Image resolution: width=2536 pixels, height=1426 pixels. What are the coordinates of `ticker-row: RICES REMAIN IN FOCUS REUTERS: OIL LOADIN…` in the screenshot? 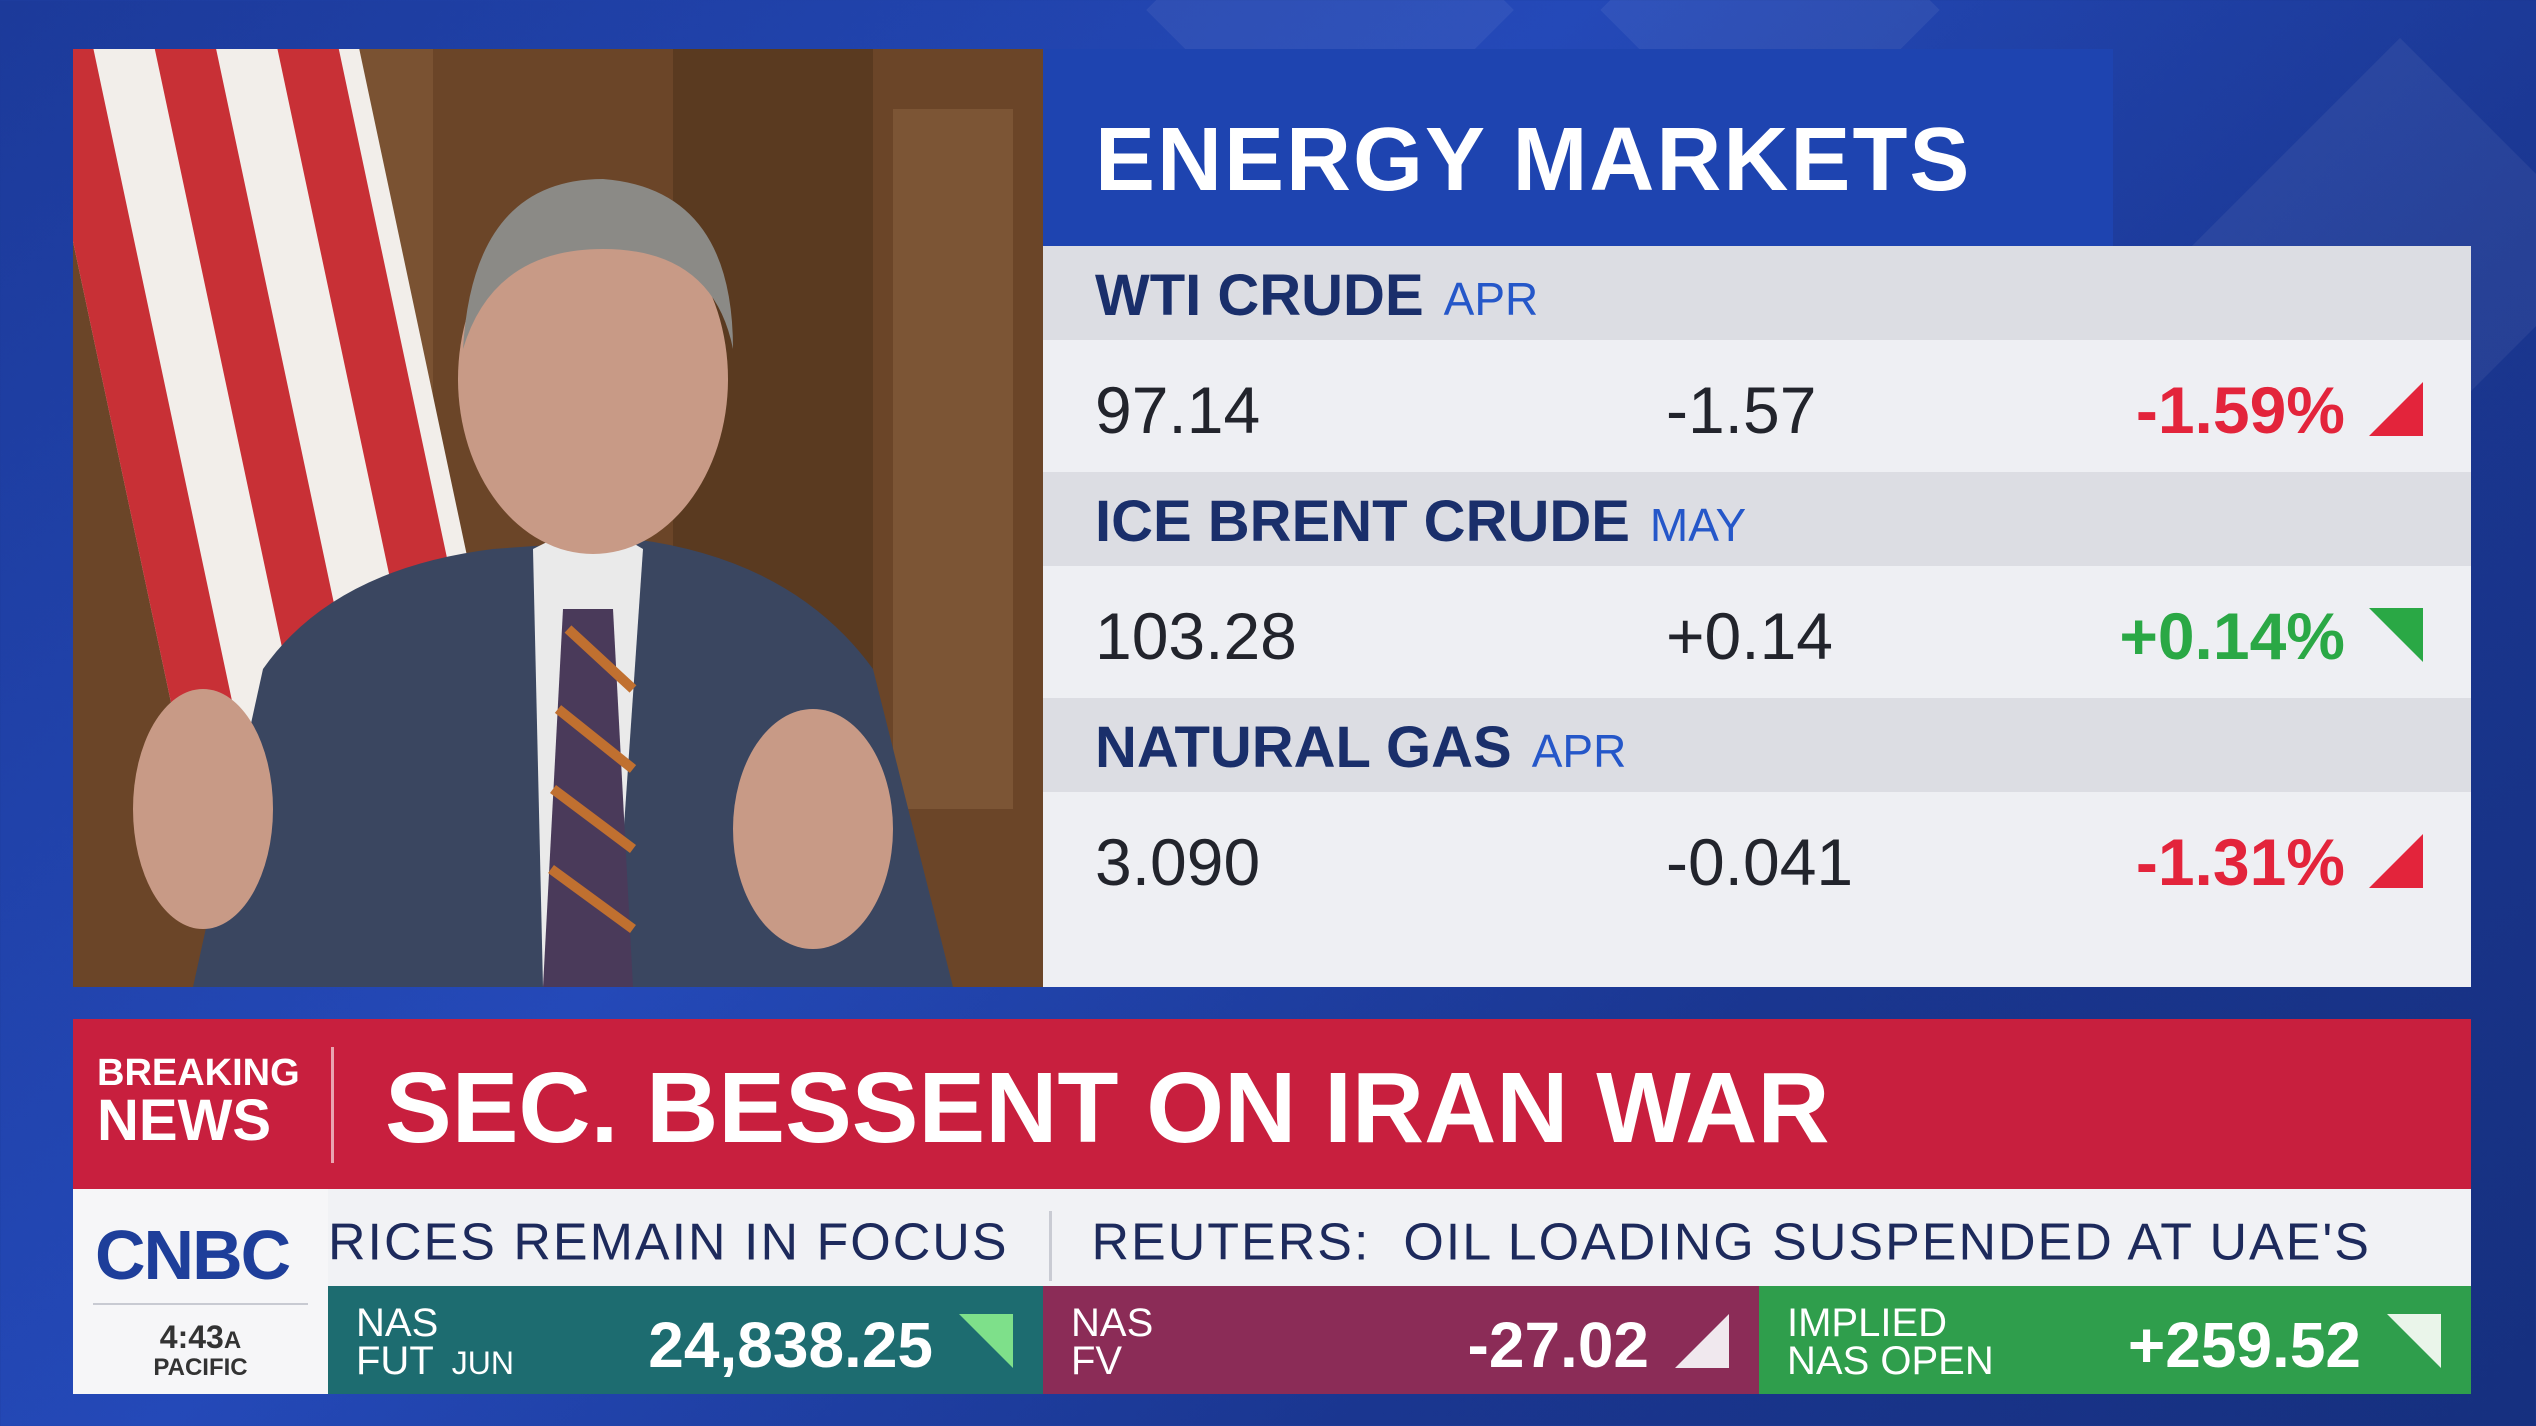 It's located at (1349, 1246).